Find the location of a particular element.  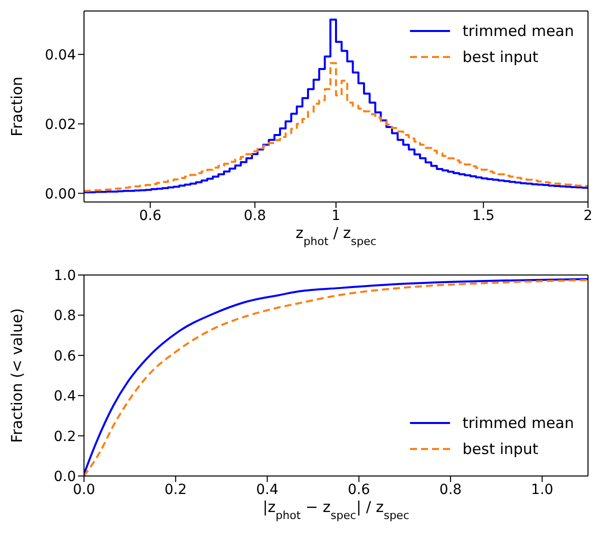

y-tick-label: 1.0 is located at coordinates (65, 276).